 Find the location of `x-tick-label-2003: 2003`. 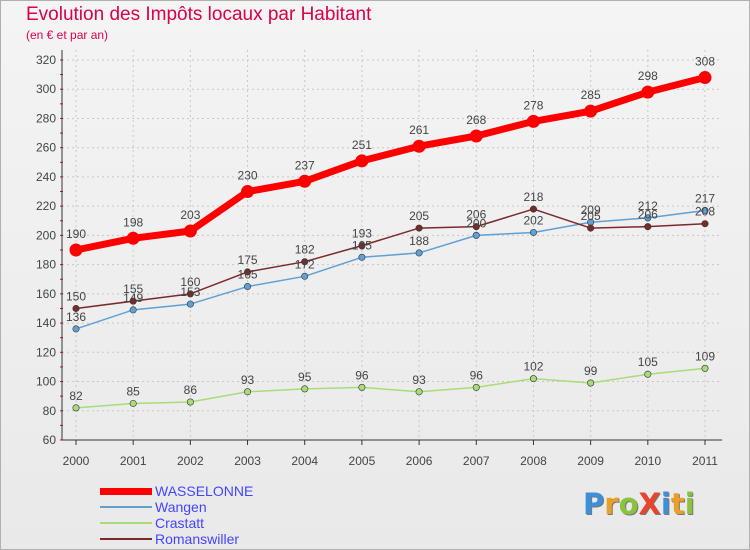

x-tick-label-2003: 2003 is located at coordinates (247, 461).